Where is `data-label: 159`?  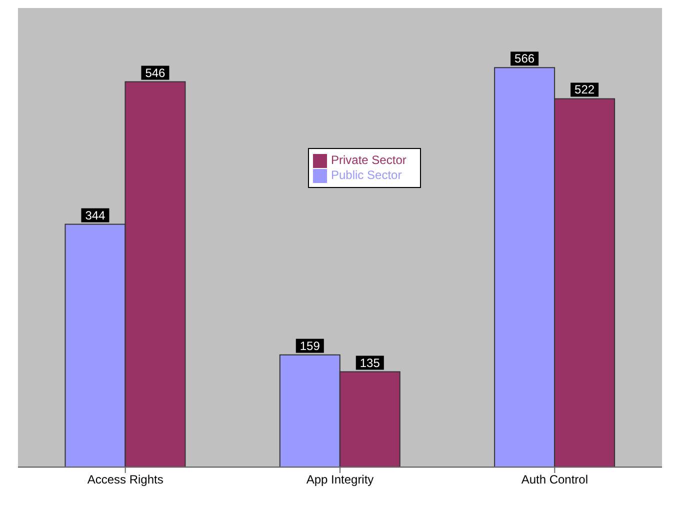
data-label: 159 is located at coordinates (310, 345).